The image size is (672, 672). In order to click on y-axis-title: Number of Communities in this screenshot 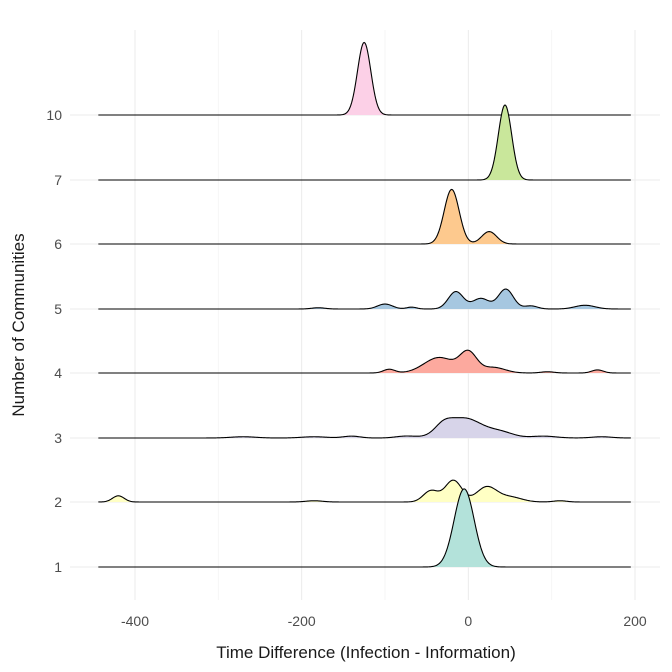, I will do `click(18, 324)`.